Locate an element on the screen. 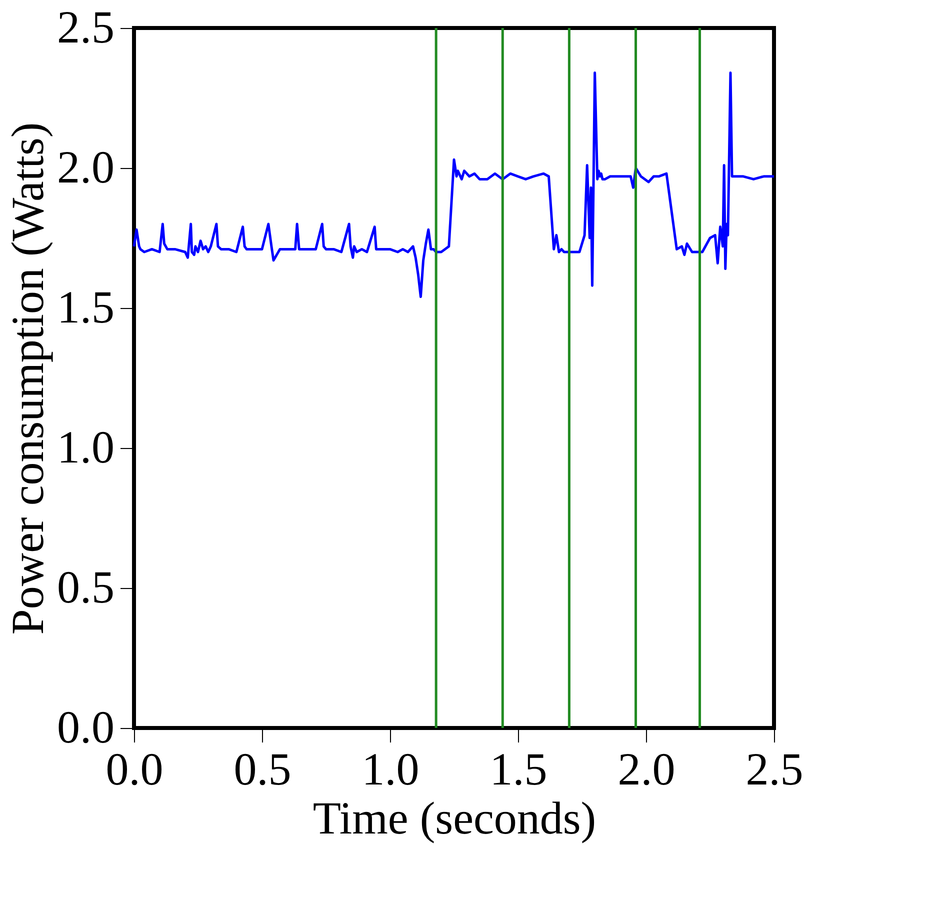 Image resolution: width=929 pixels, height=908 pixels. y-axis-title: Power consumption (Watts) is located at coordinates (27, 378).